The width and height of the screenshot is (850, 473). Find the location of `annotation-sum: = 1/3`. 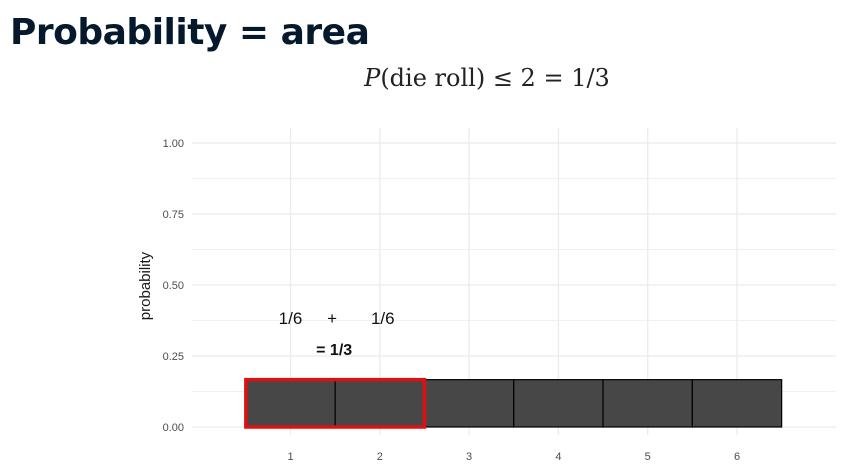

annotation-sum: = 1/3 is located at coordinates (334, 350).